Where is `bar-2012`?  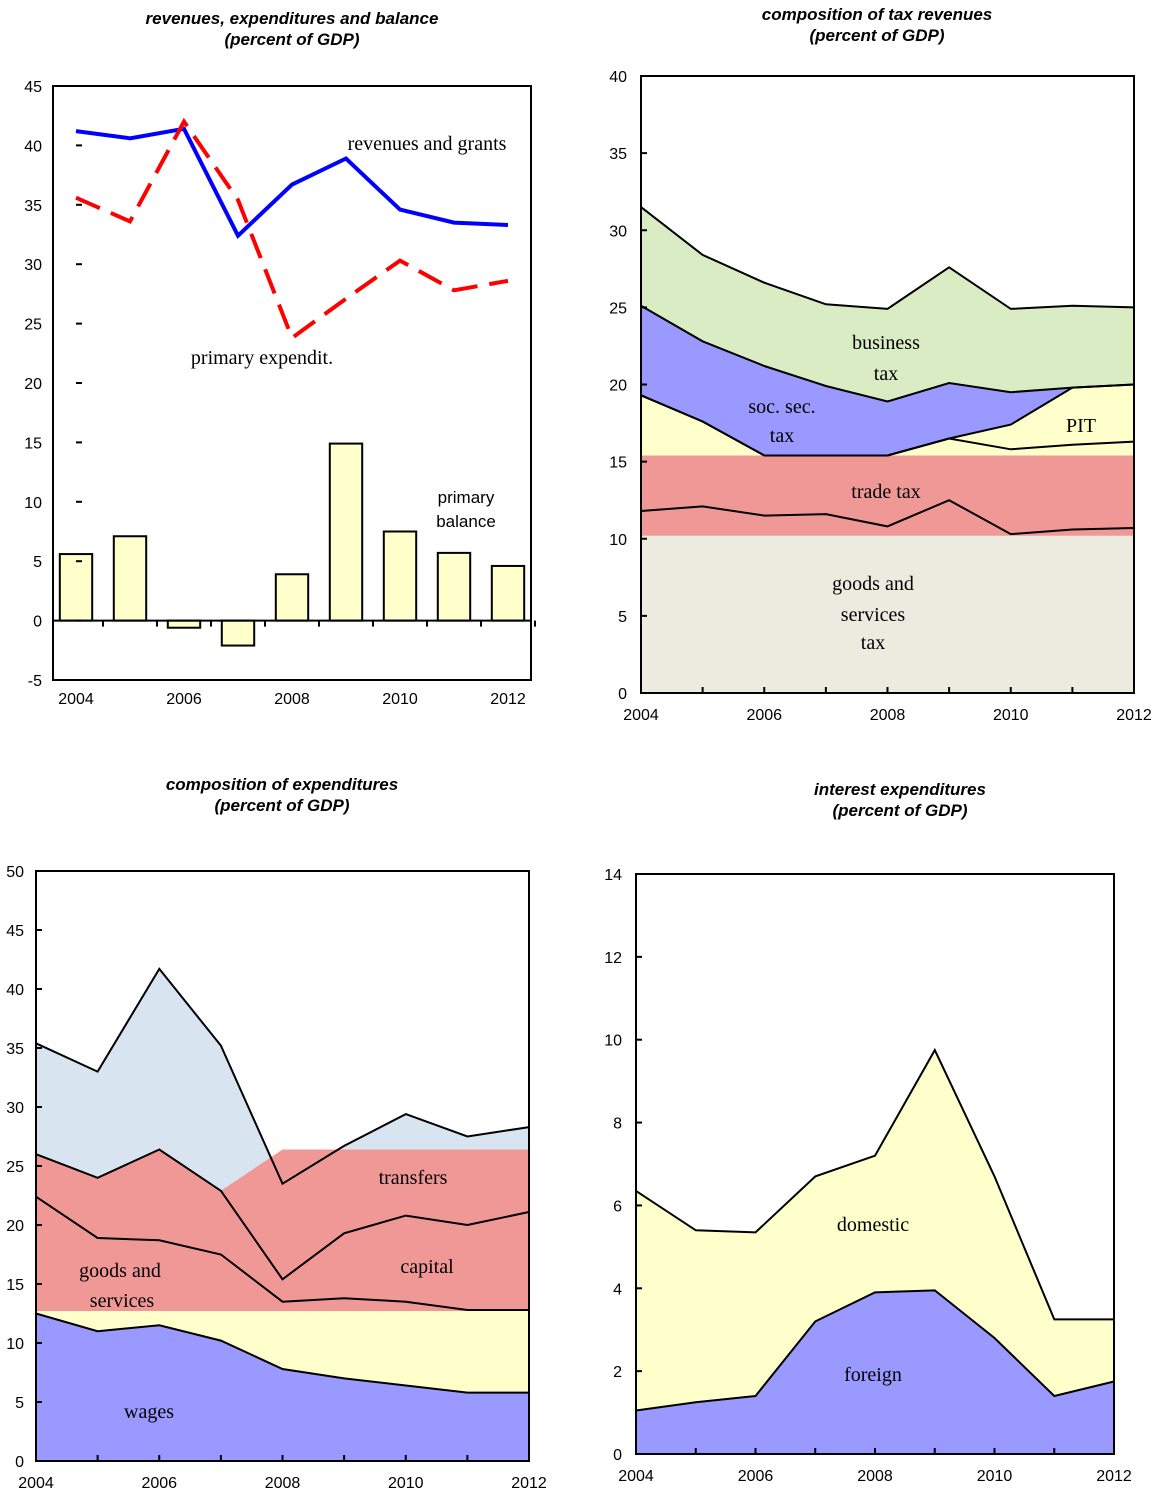
bar-2012 is located at coordinates (508, 593).